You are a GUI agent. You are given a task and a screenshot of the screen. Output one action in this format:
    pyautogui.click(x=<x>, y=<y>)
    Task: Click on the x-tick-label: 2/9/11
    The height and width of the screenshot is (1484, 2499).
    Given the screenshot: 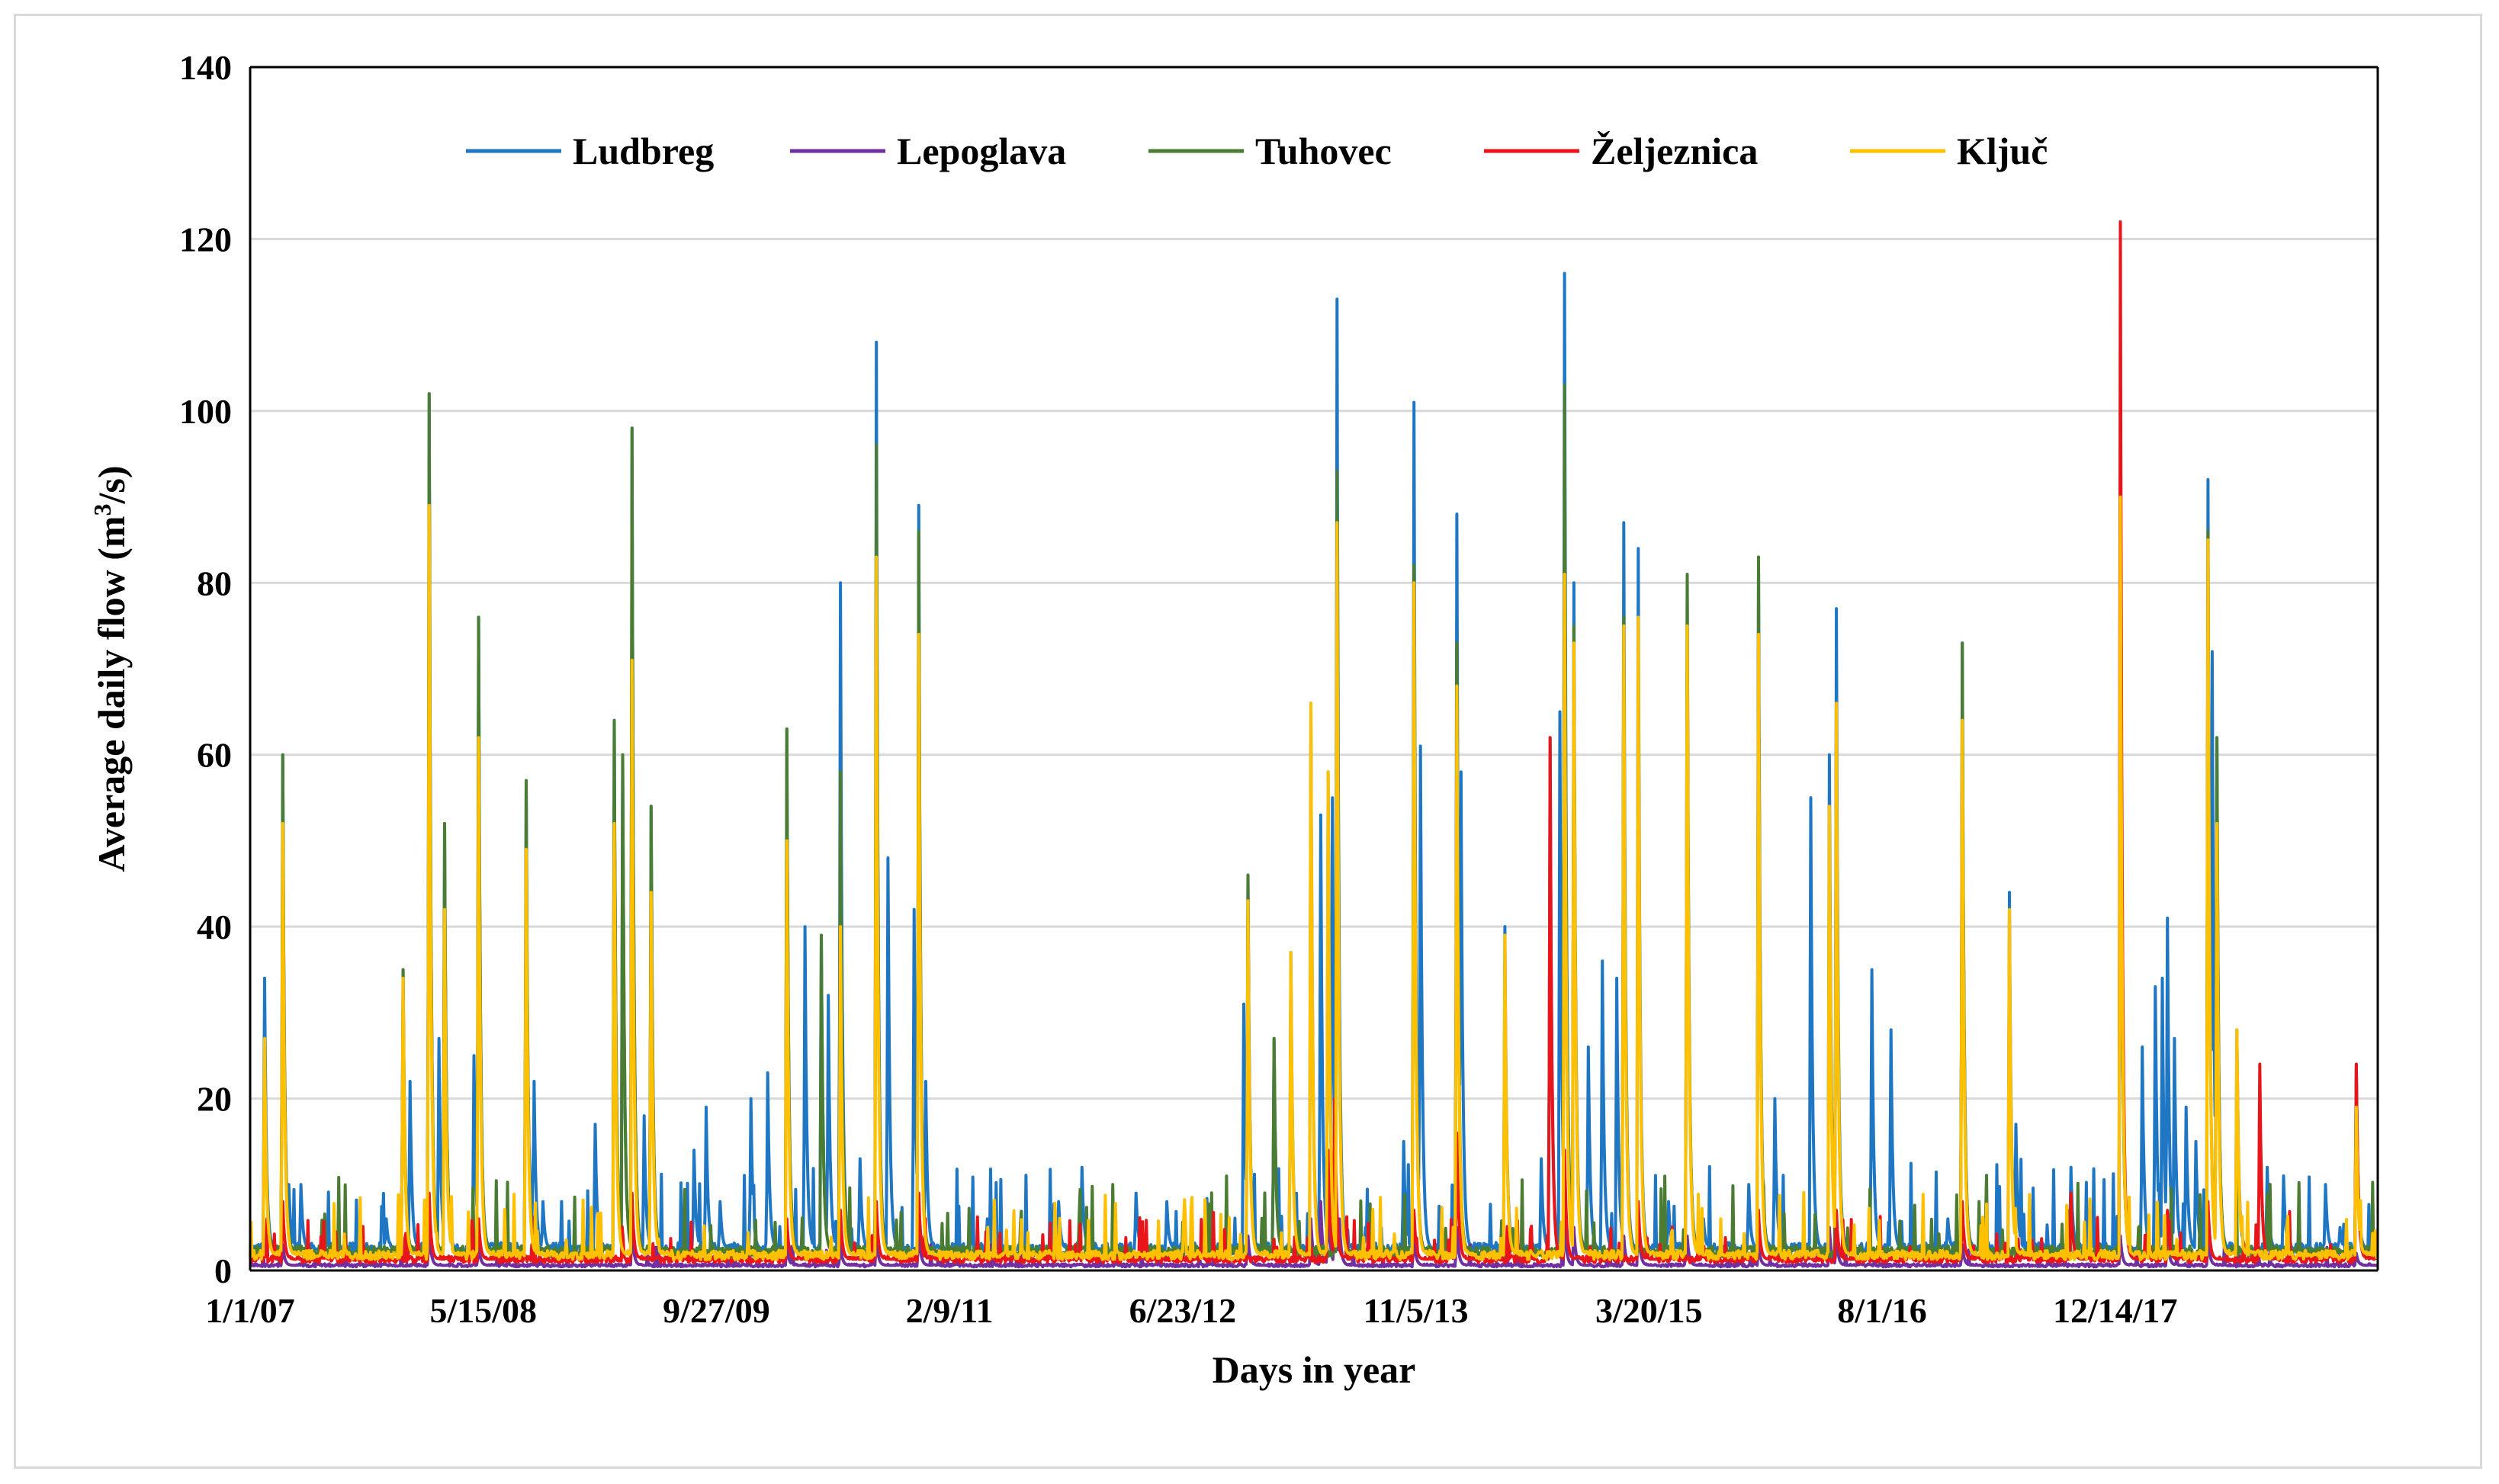 What is the action you would take?
    pyautogui.click(x=950, y=1311)
    